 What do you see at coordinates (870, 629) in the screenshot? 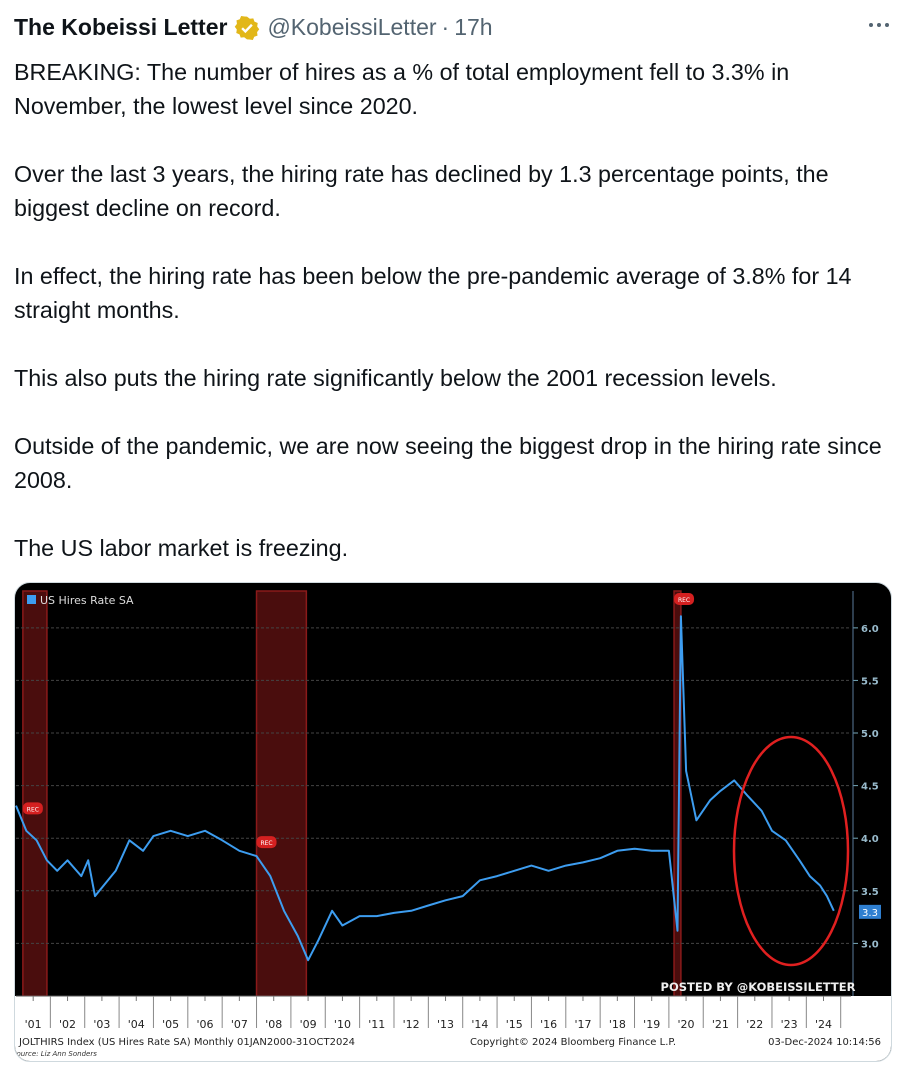
I see `y-tick-label: 6.0` at bounding box center [870, 629].